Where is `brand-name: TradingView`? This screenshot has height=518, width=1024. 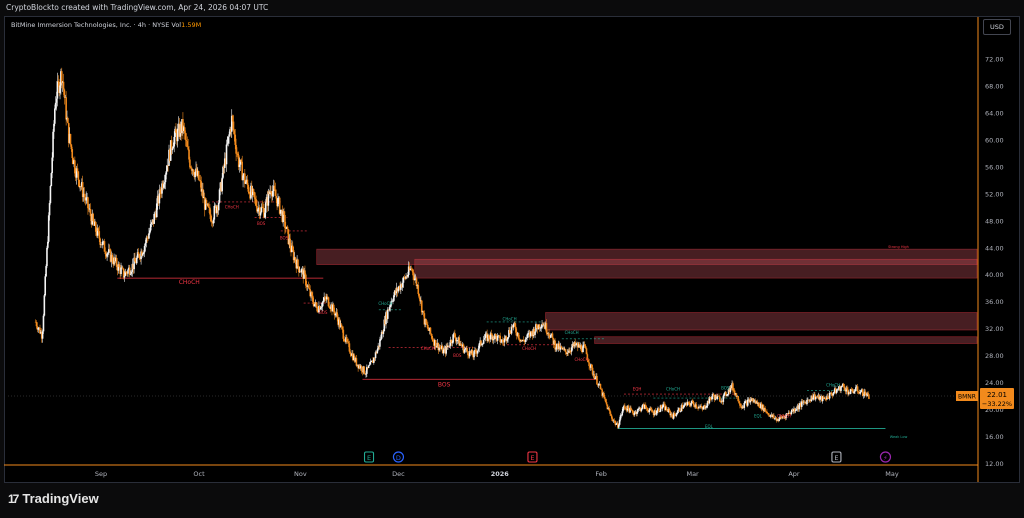
brand-name: TradingView is located at coordinates (60, 498).